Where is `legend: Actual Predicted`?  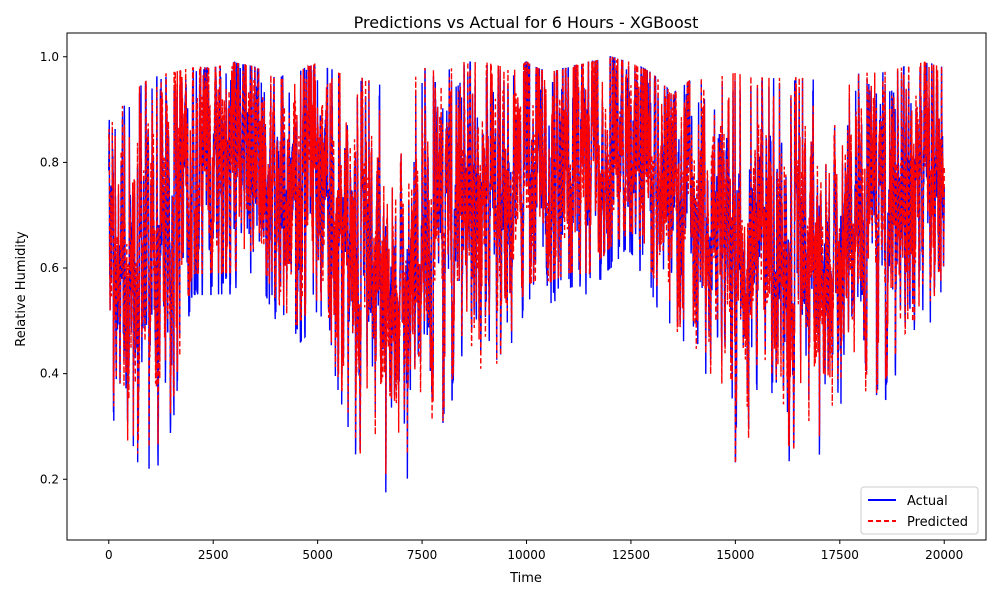 legend: Actual Predicted is located at coordinates (919, 510).